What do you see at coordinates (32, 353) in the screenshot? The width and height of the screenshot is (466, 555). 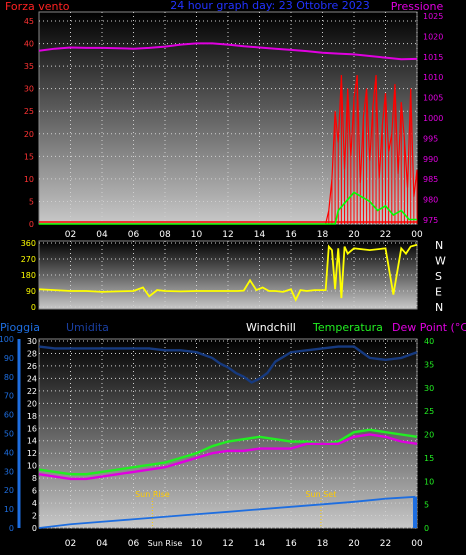 I see `panel3-inner-tick: 28` at bounding box center [32, 353].